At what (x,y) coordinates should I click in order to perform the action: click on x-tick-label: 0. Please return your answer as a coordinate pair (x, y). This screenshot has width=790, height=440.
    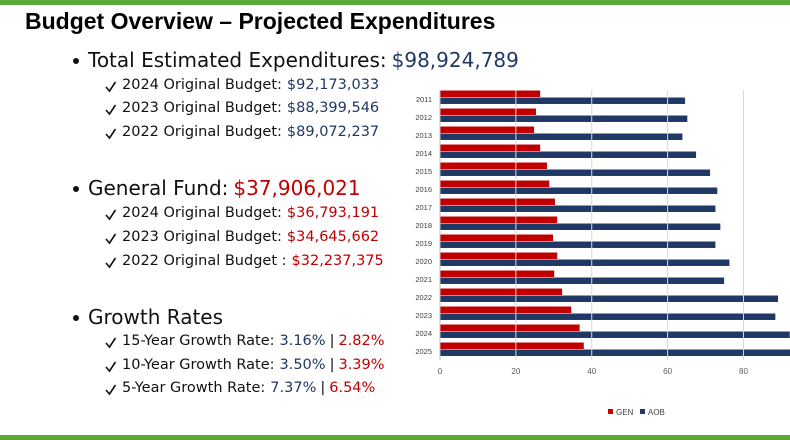
    Looking at the image, I should click on (440, 371).